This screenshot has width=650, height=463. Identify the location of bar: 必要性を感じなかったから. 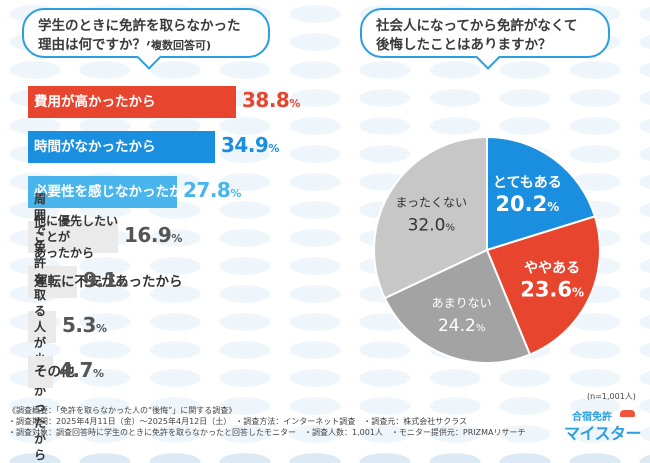
(112, 192).